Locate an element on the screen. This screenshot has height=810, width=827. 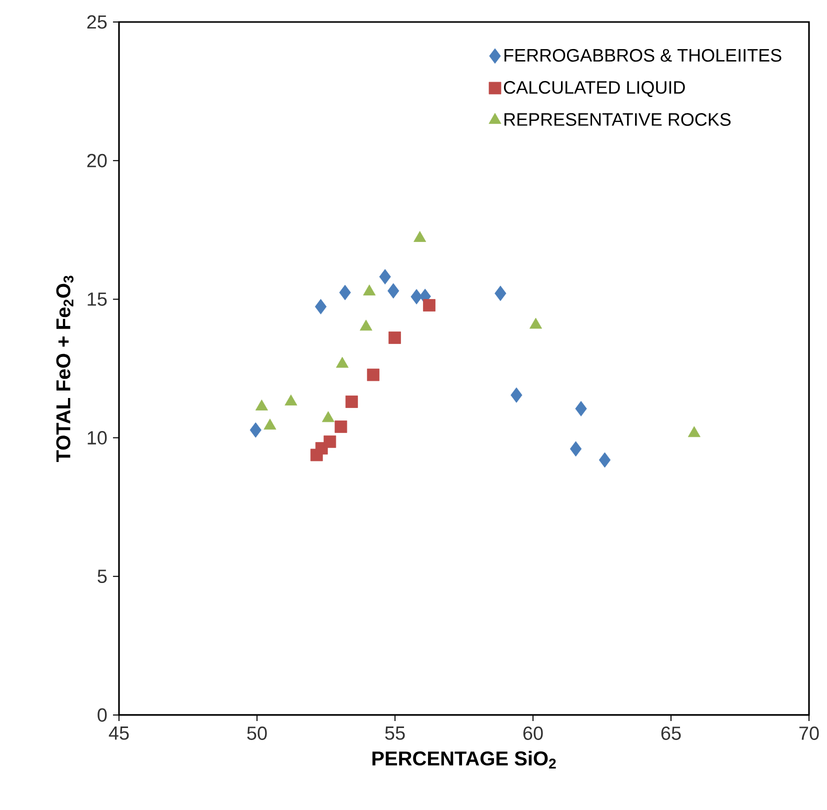
x-tick-label: 45 is located at coordinates (118, 733).